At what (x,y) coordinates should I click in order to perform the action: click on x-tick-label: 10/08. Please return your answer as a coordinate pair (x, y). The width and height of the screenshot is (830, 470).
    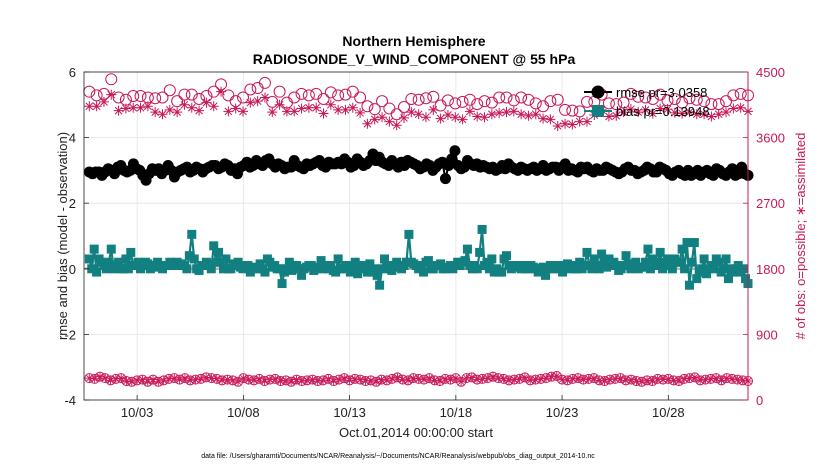
    Looking at the image, I should click on (243, 412).